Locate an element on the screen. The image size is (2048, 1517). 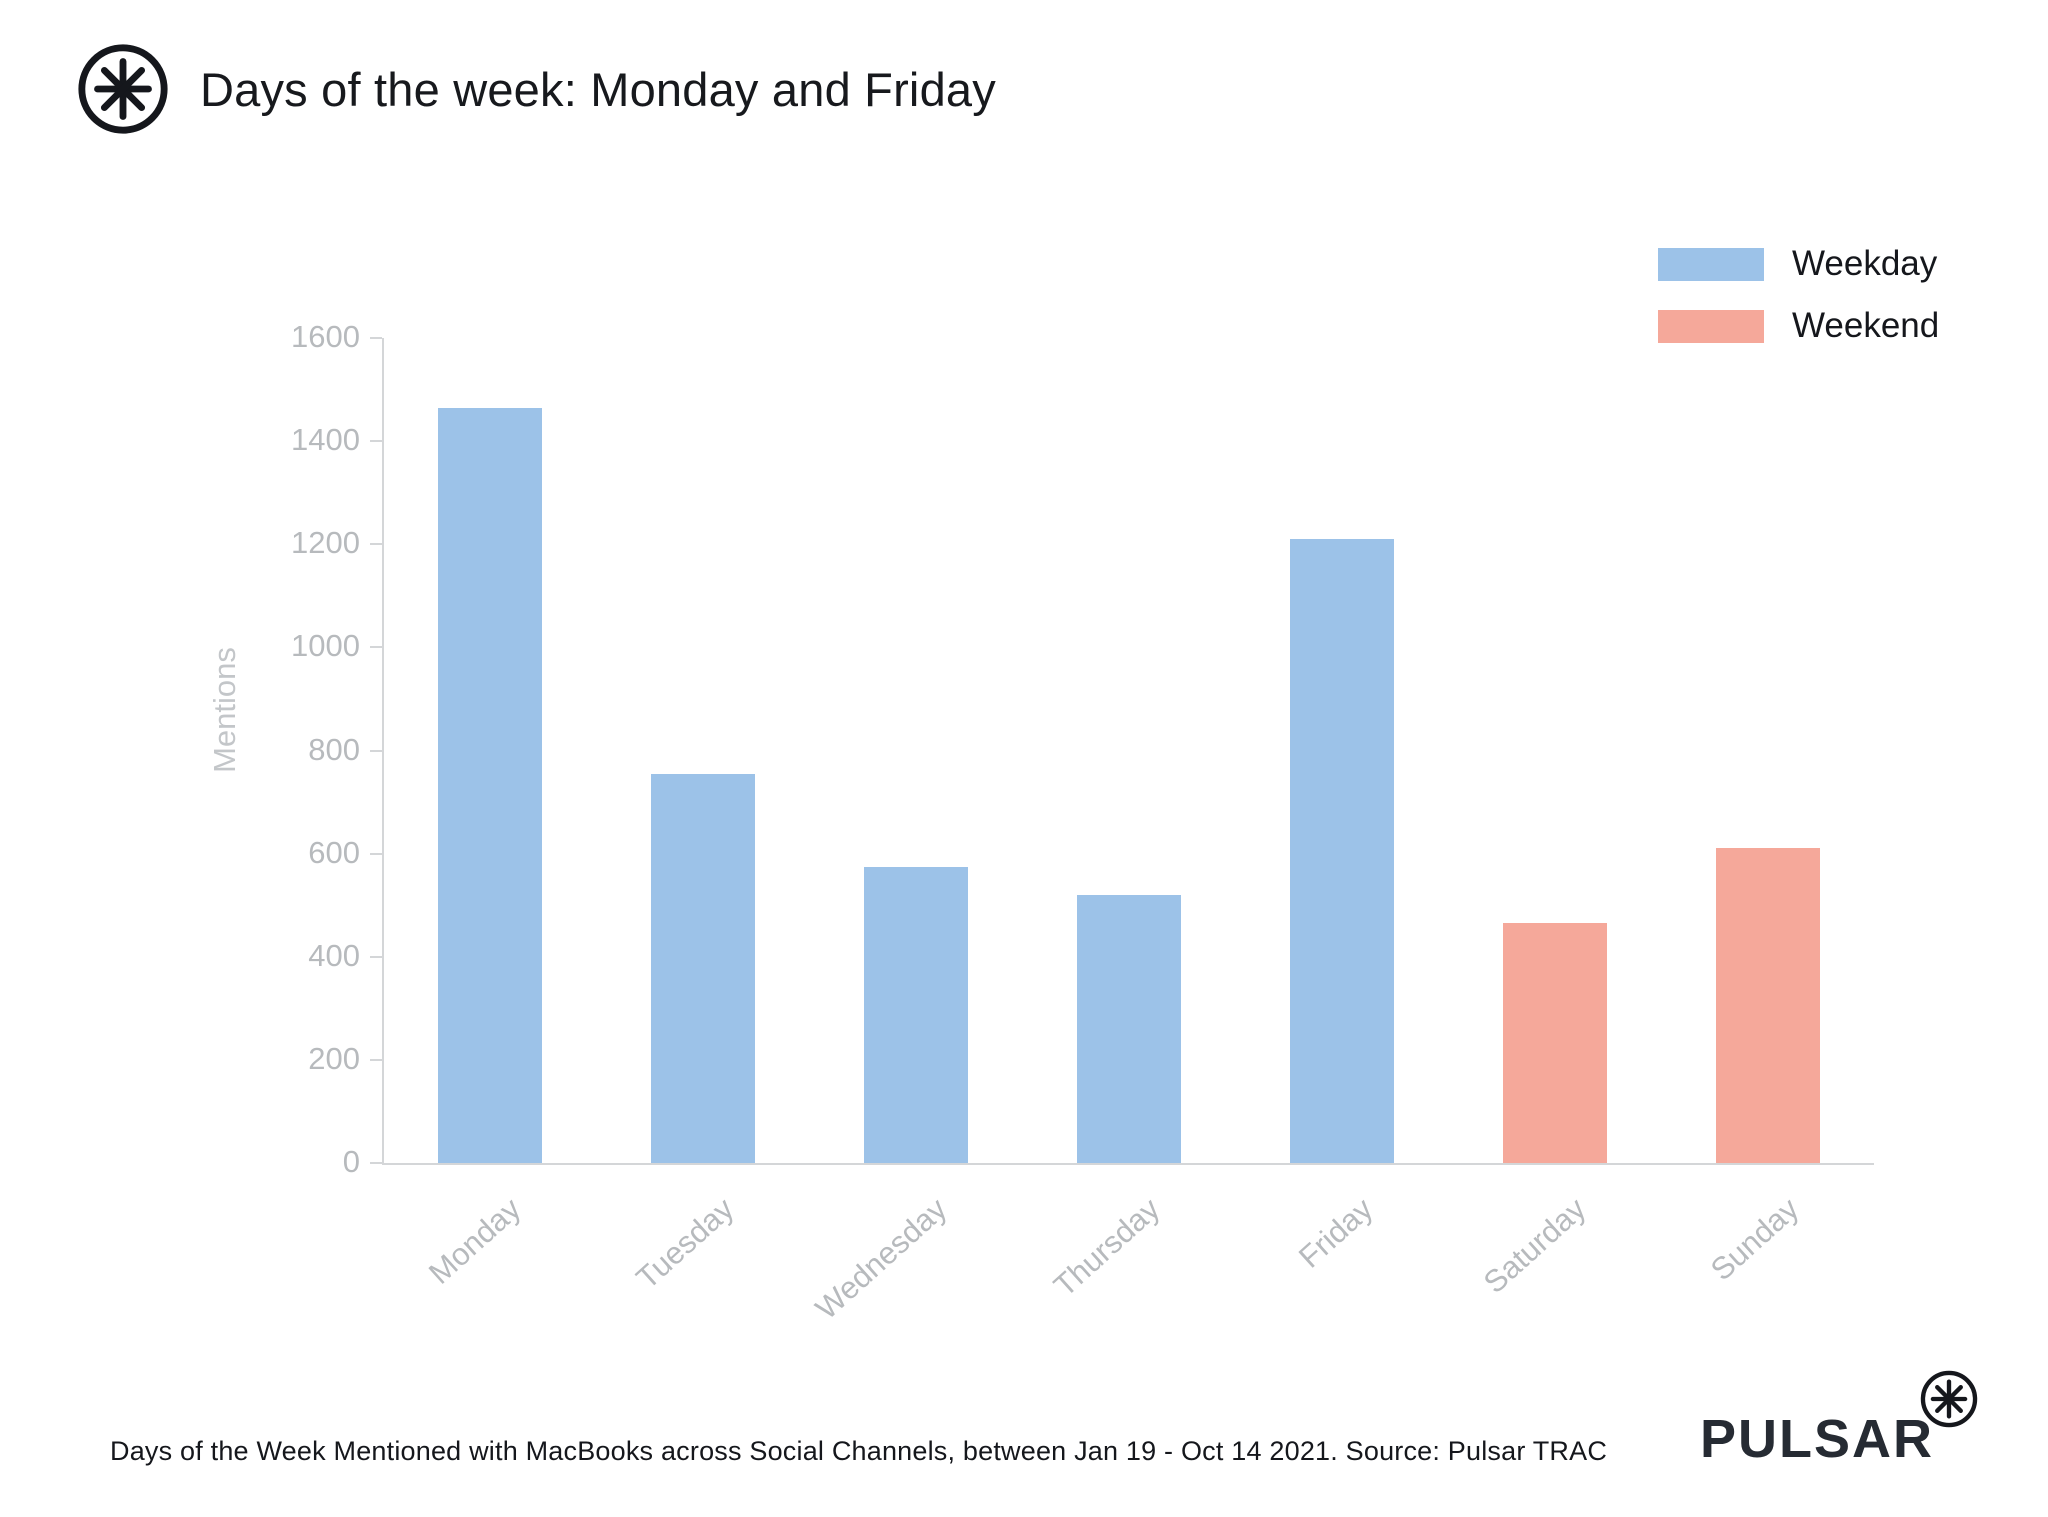
legend-label-weekend: Weekend is located at coordinates (1866, 325).